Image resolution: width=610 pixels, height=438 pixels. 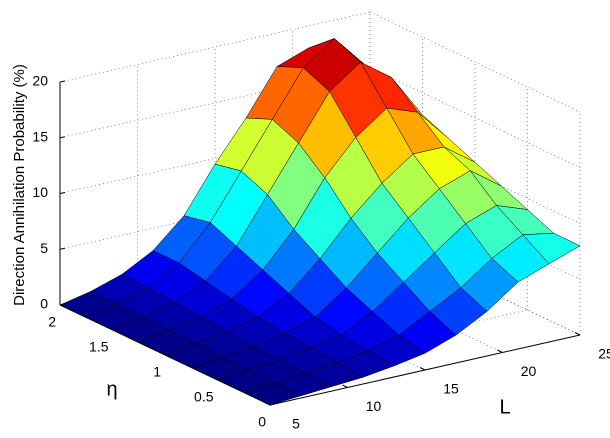 What do you see at coordinates (111, 389) in the screenshot?
I see `y-axis-label: η` at bounding box center [111, 389].